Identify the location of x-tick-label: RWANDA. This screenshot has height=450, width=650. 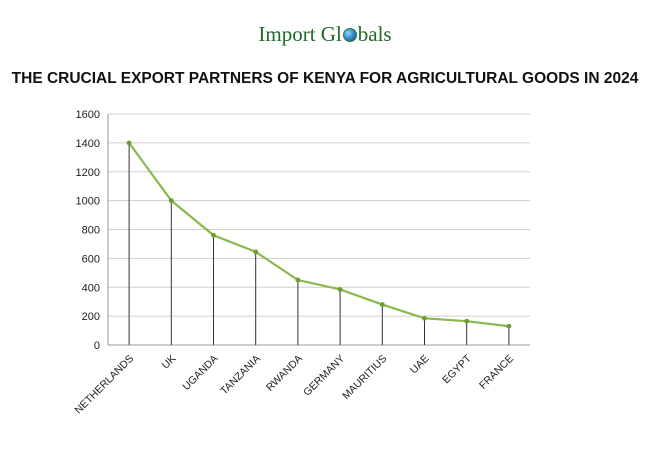
(284, 373).